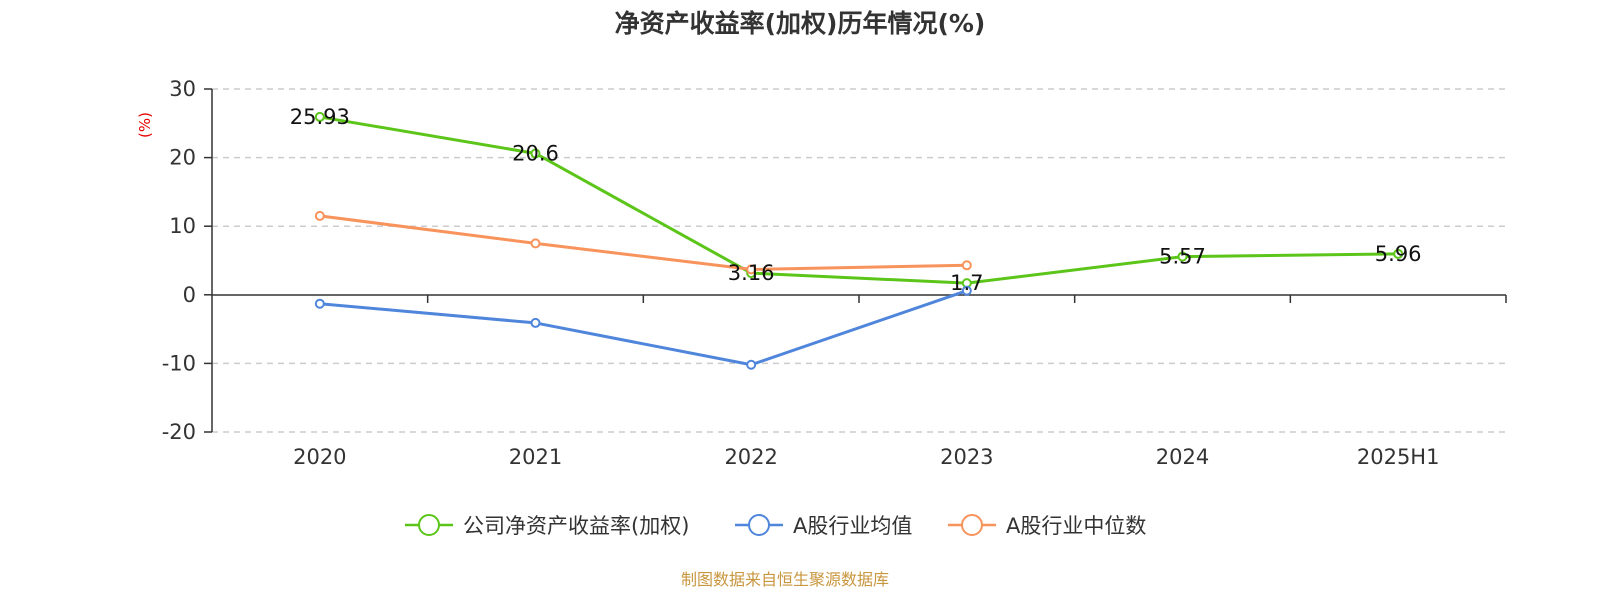 The width and height of the screenshot is (1600, 600). Describe the element at coordinates (1076, 526) in the screenshot. I see `legend-label: A股行业中位数` at that location.